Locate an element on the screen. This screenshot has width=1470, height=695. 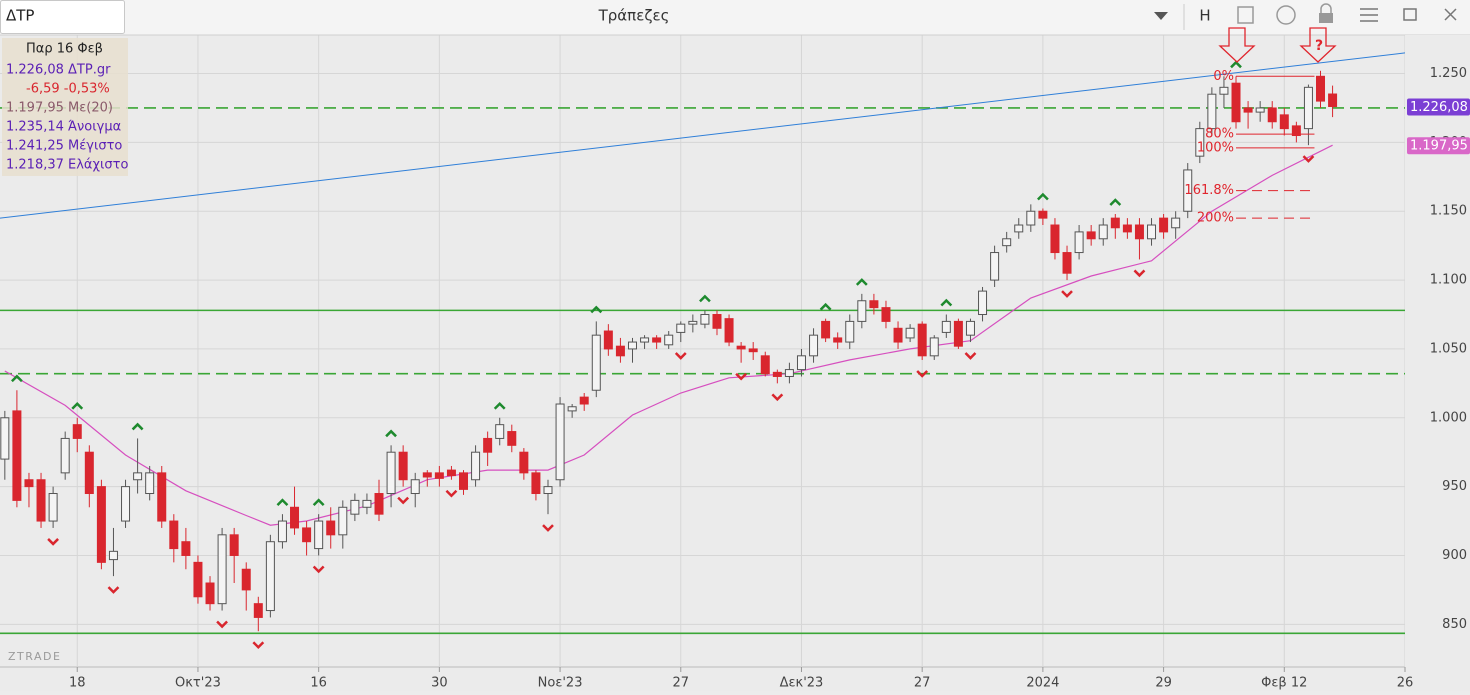
fib-label: 0% is located at coordinates (1223, 76).